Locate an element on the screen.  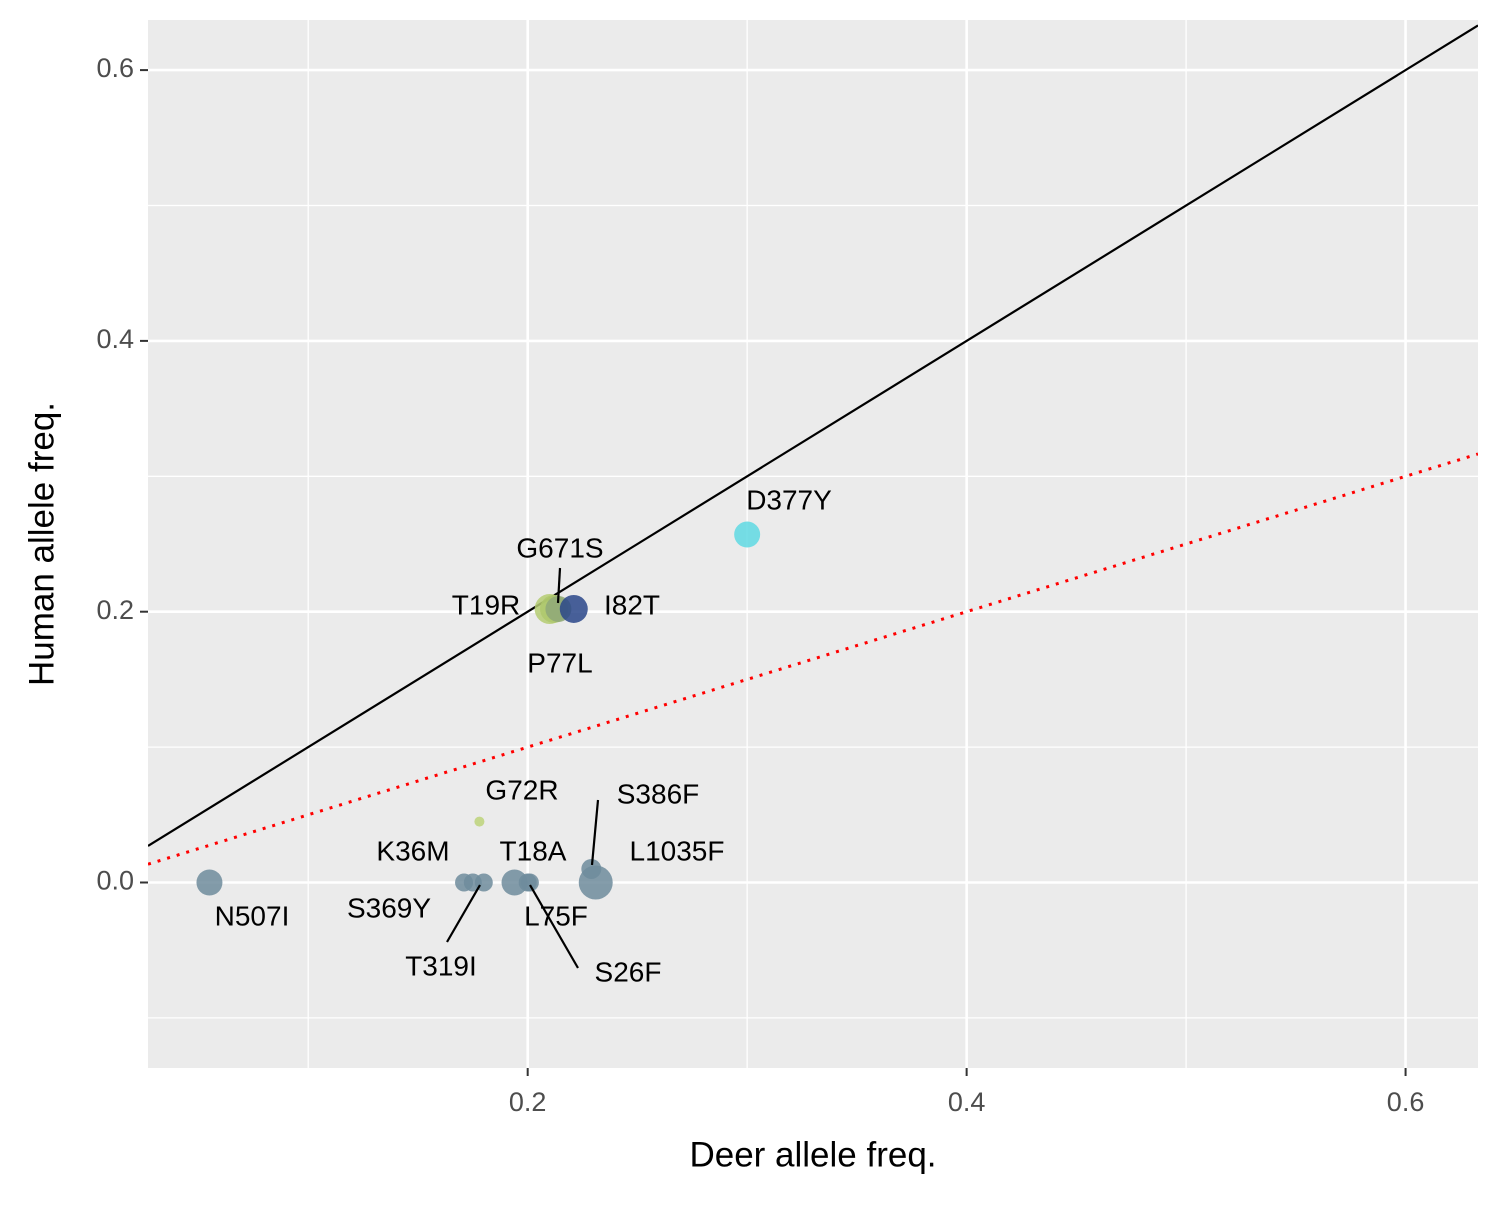
point-label: S386F is located at coordinates (658, 793).